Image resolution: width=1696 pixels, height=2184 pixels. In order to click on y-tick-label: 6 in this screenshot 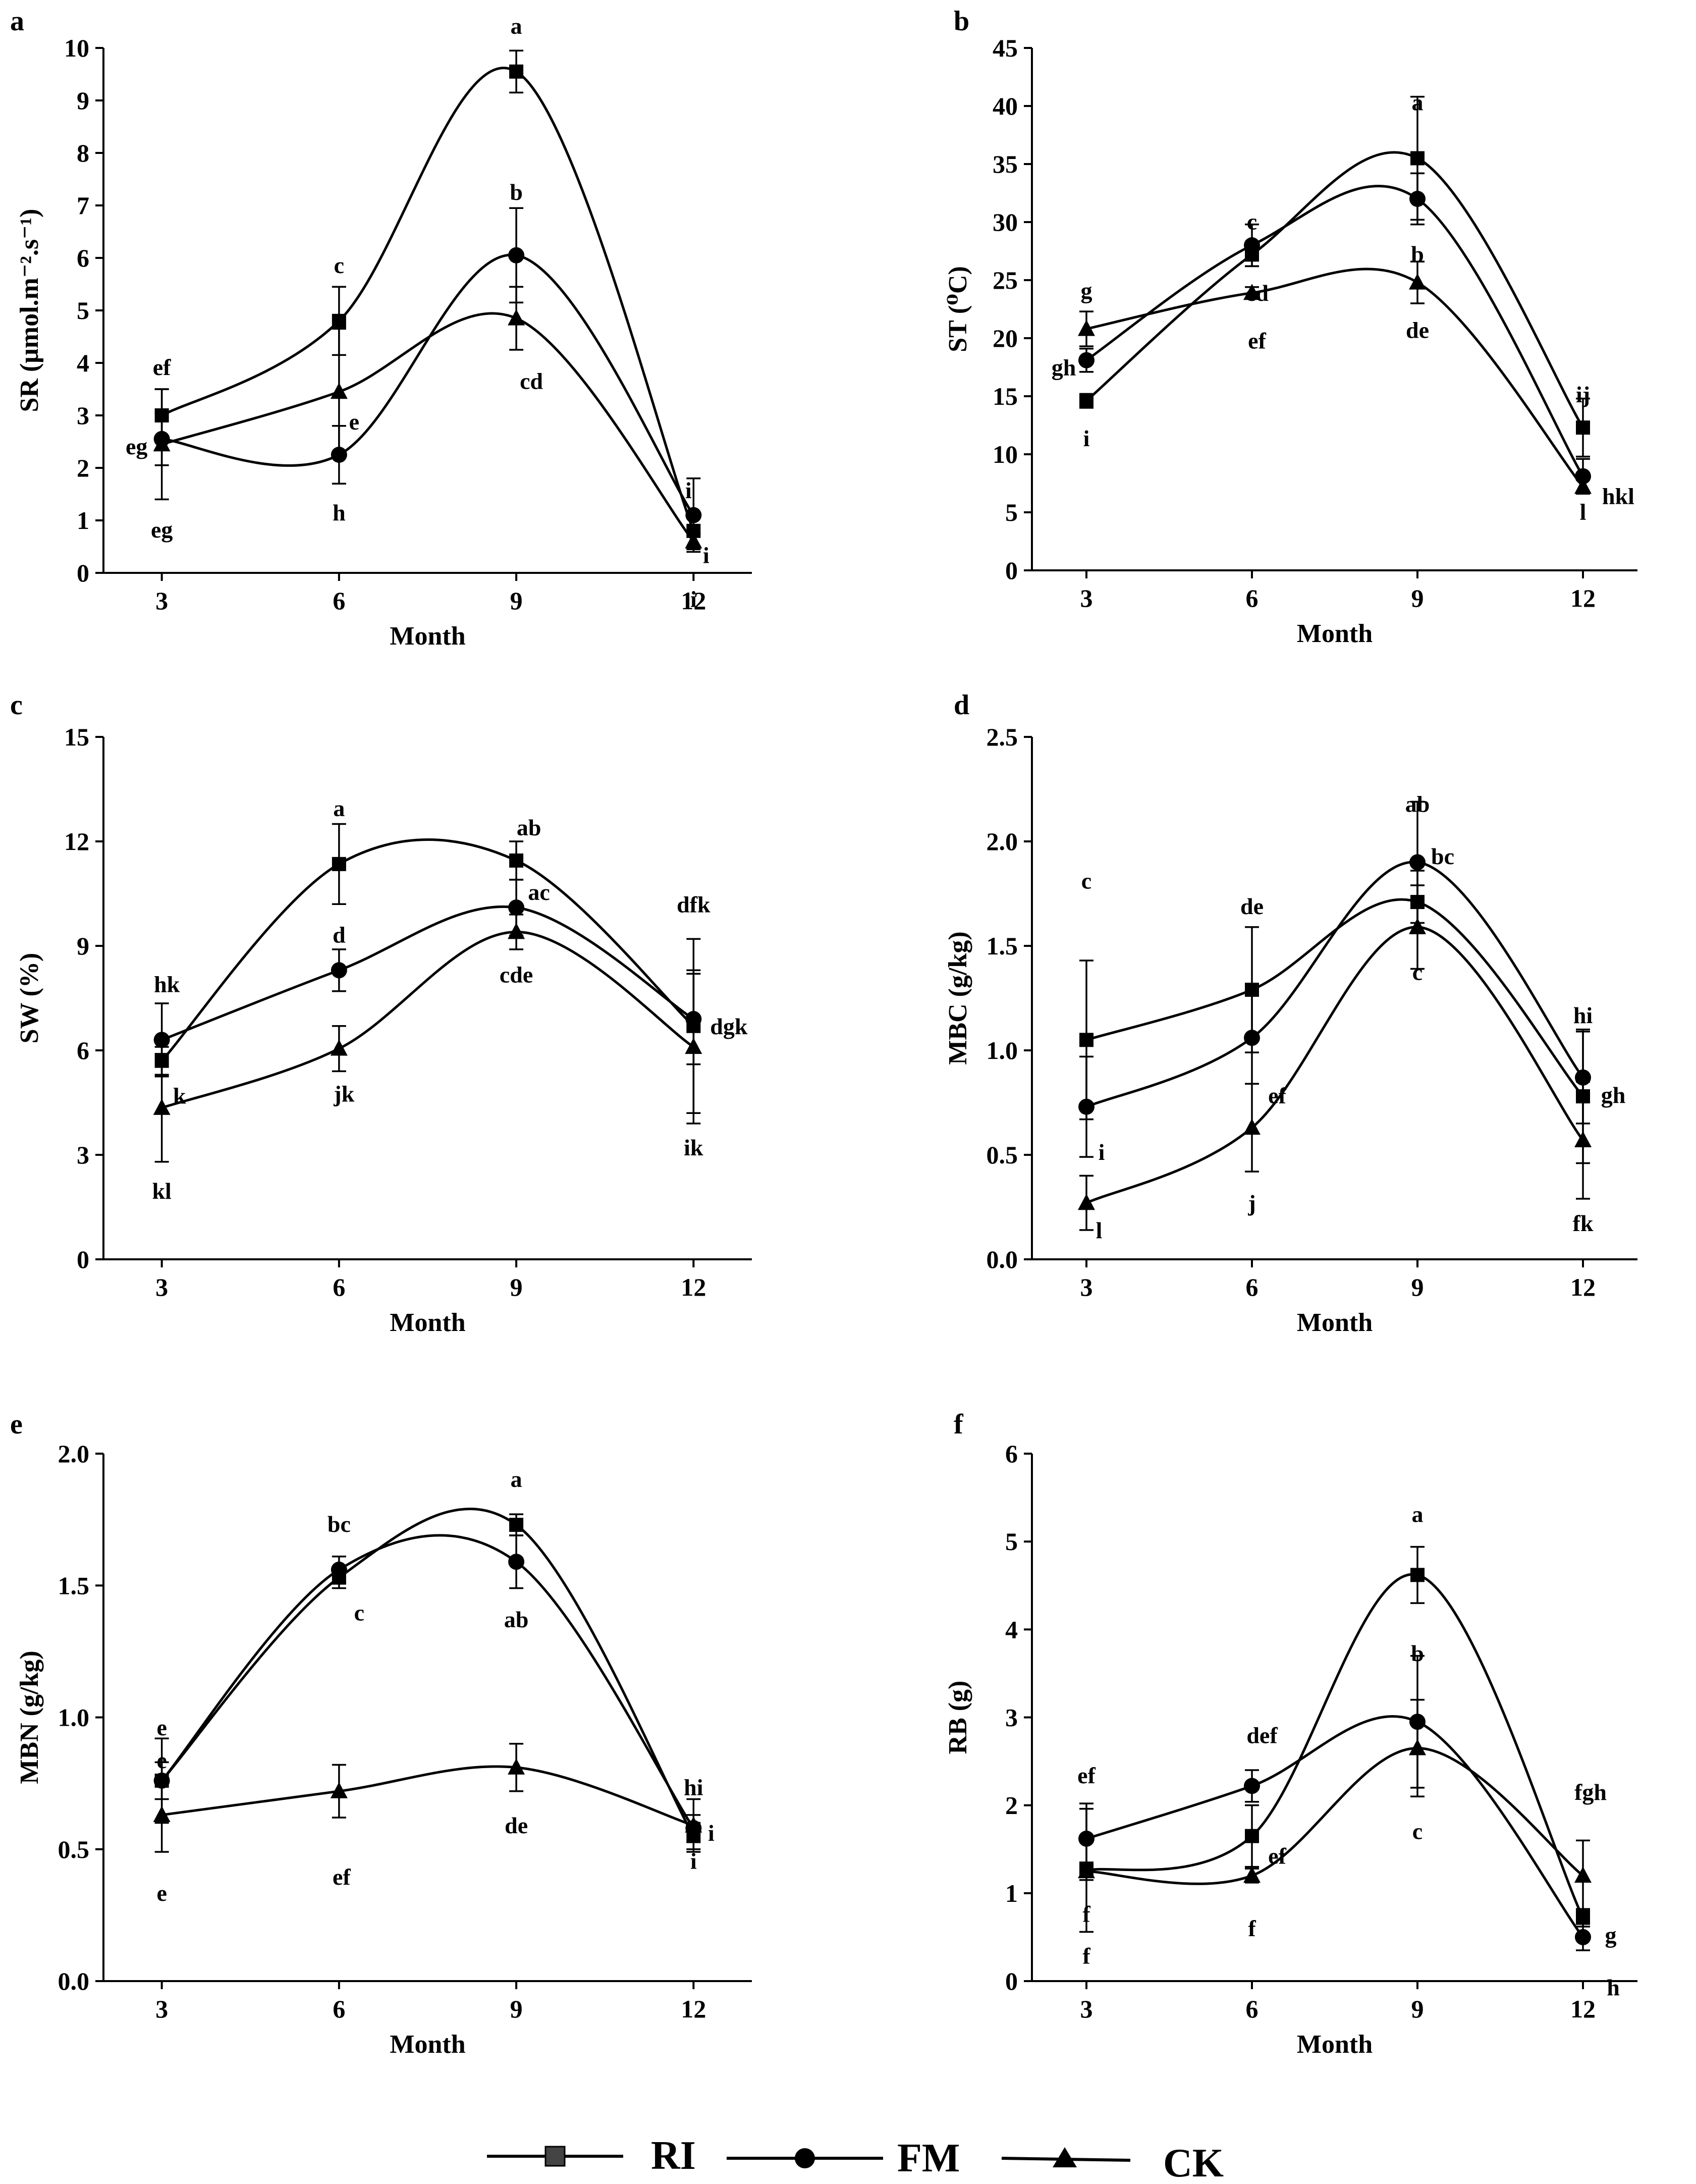, I will do `click(83, 258)`.